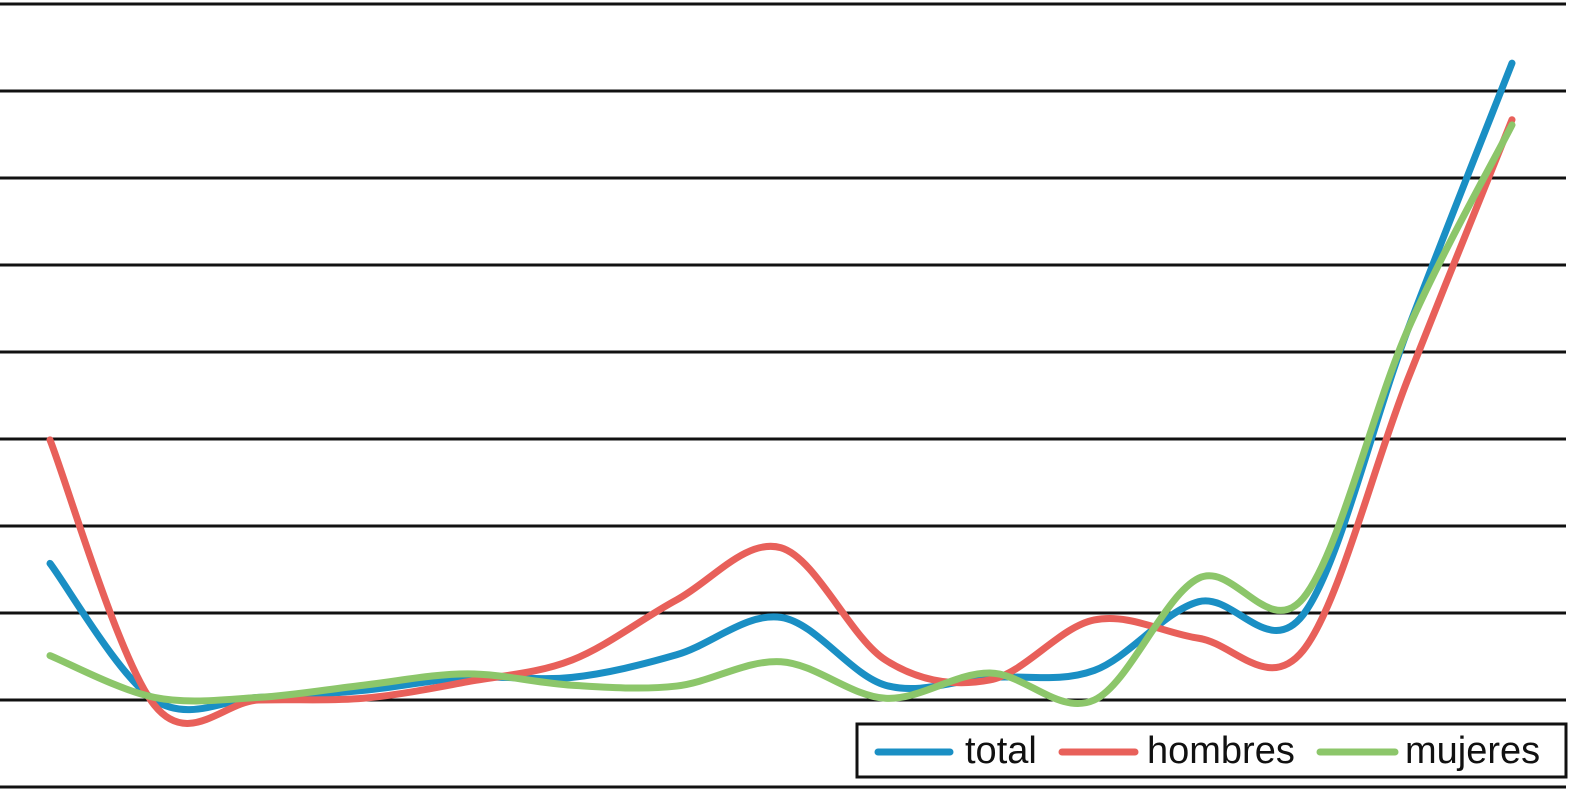  What do you see at coordinates (1001, 751) in the screenshot?
I see `legend-label: total` at bounding box center [1001, 751].